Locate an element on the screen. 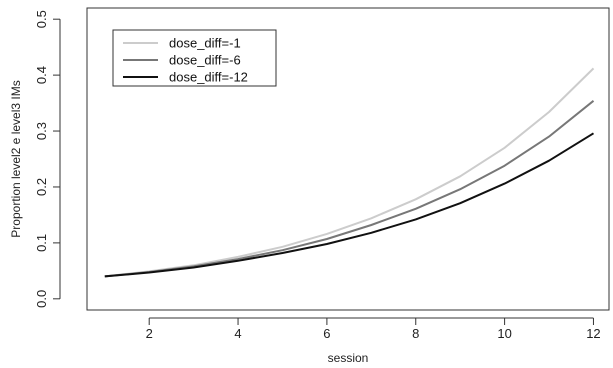 This screenshot has width=613, height=368. x-tick-label: 10 is located at coordinates (504, 333).